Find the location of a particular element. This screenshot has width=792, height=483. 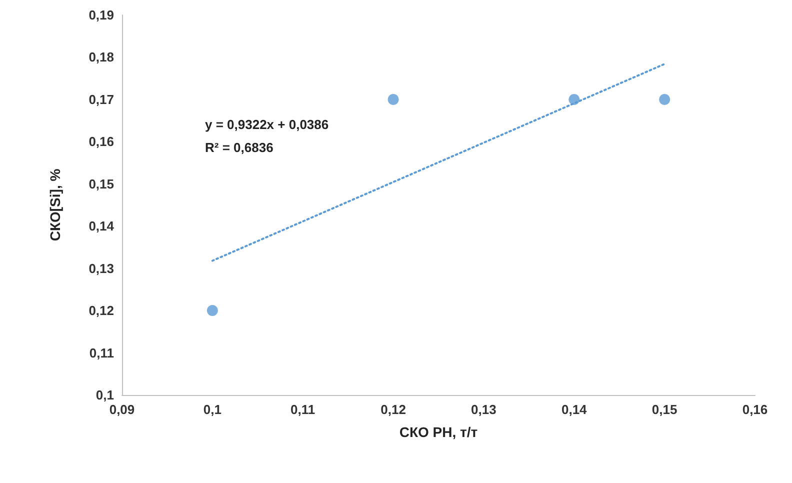

y-tick-label: 0,11 is located at coordinates (101, 352).